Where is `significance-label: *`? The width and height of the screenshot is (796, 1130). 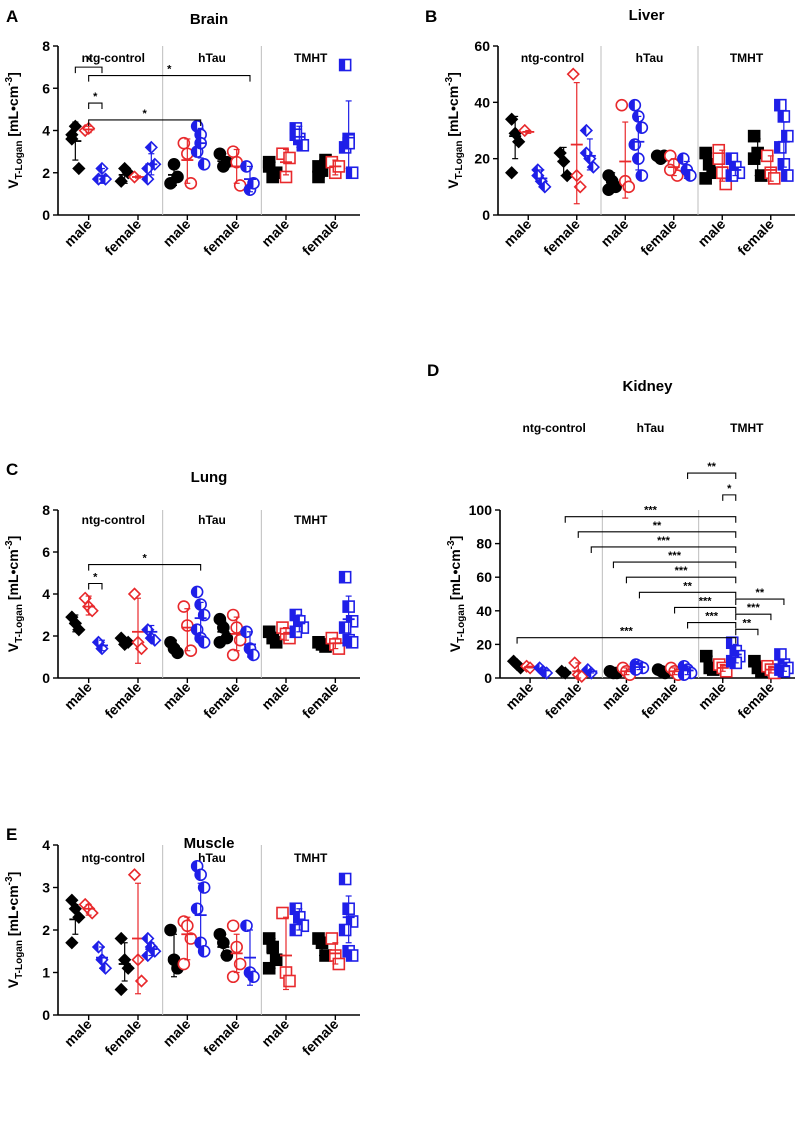
significance-label: * is located at coordinates (145, 559).